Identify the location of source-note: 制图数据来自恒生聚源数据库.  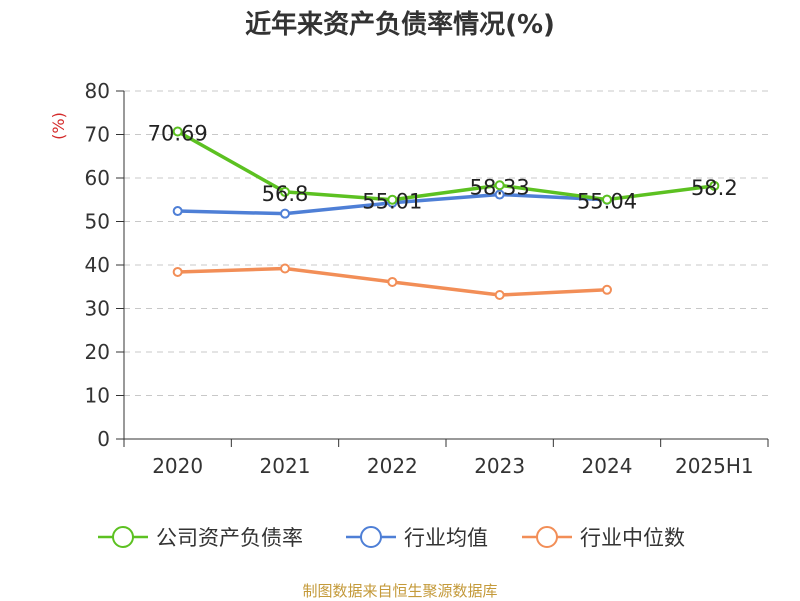
(400, 591).